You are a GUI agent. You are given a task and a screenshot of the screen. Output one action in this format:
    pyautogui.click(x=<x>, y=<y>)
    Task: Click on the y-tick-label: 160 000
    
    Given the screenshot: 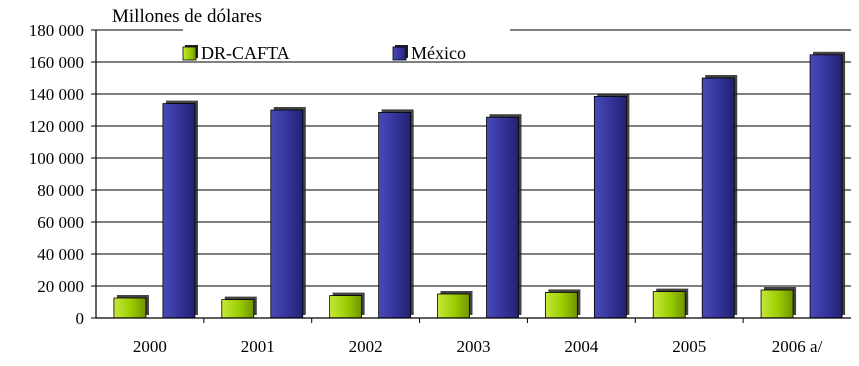 What is the action you would take?
    pyautogui.click(x=56, y=62)
    